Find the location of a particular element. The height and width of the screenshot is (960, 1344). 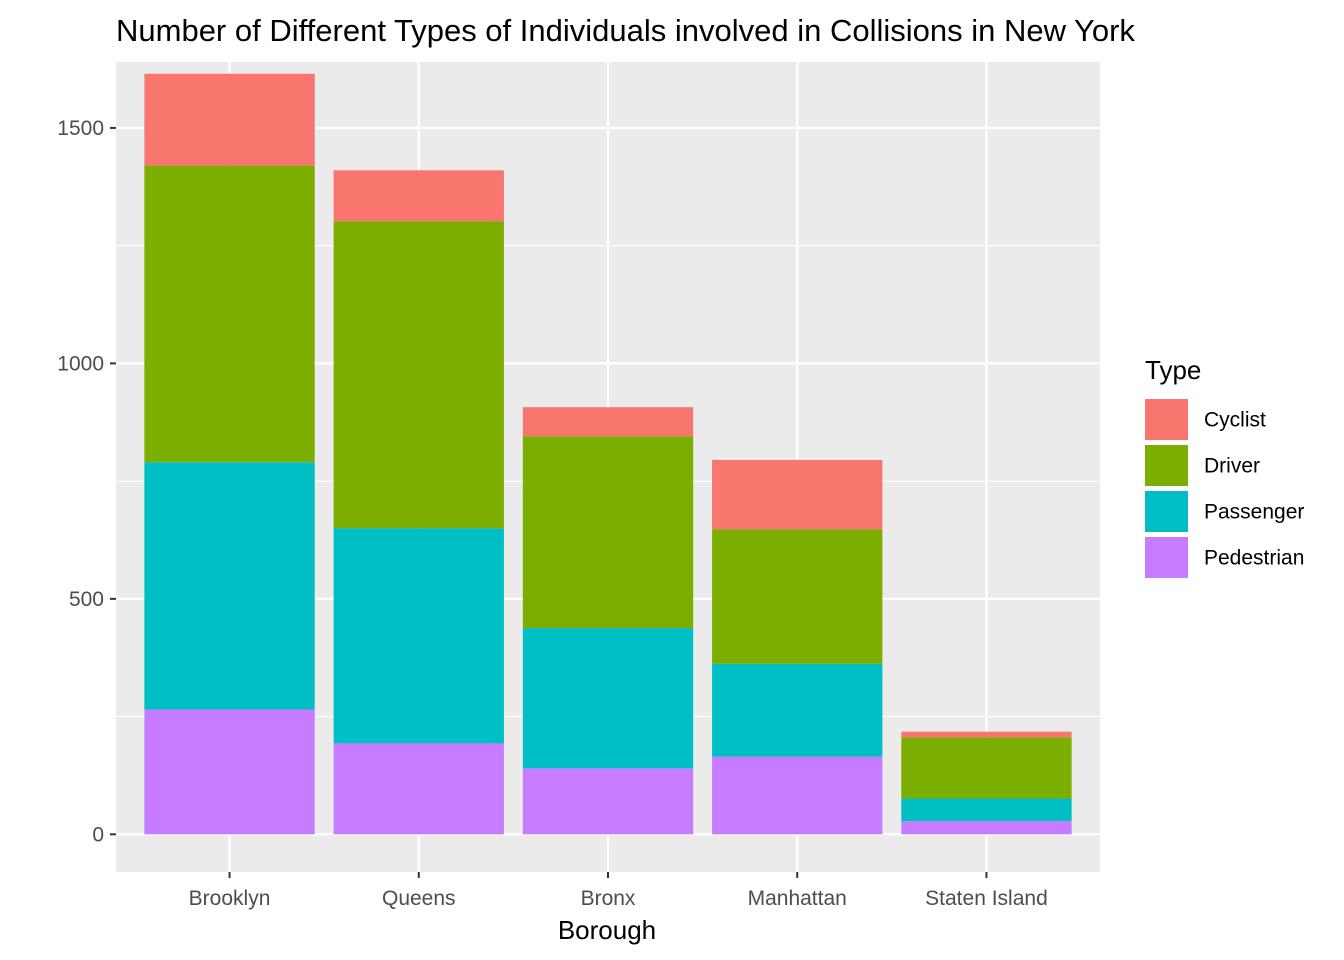

x-tick-label: Queens is located at coordinates (419, 898).